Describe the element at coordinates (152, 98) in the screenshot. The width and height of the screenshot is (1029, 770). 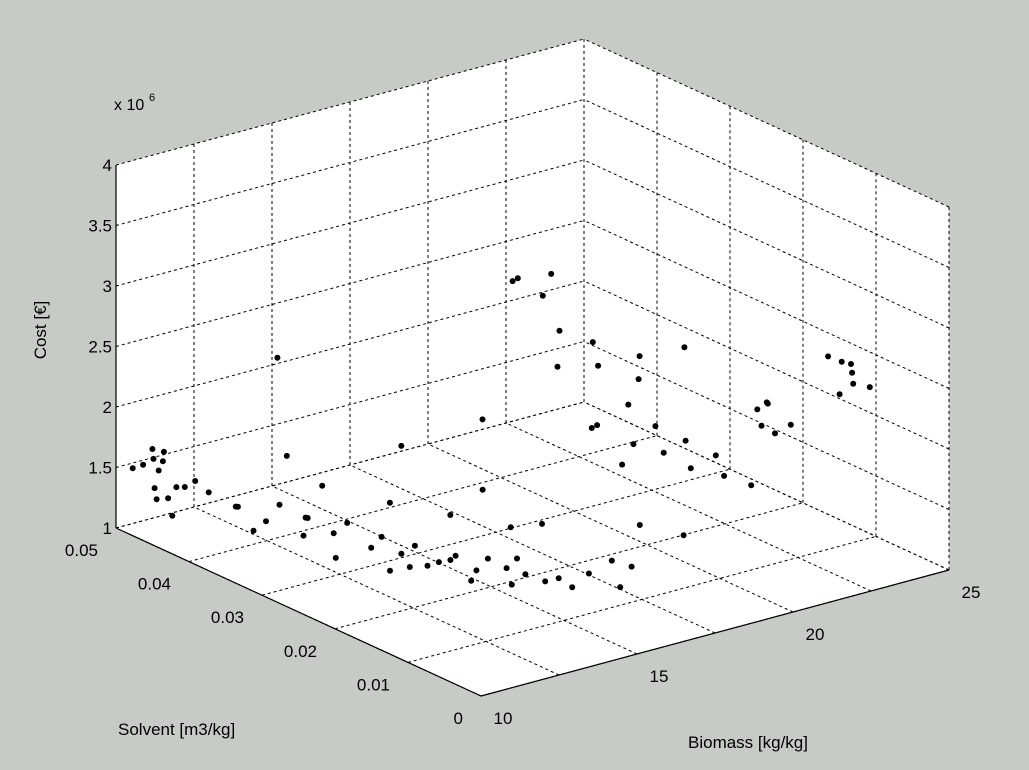
I see `z-exponent-power: 6` at that location.